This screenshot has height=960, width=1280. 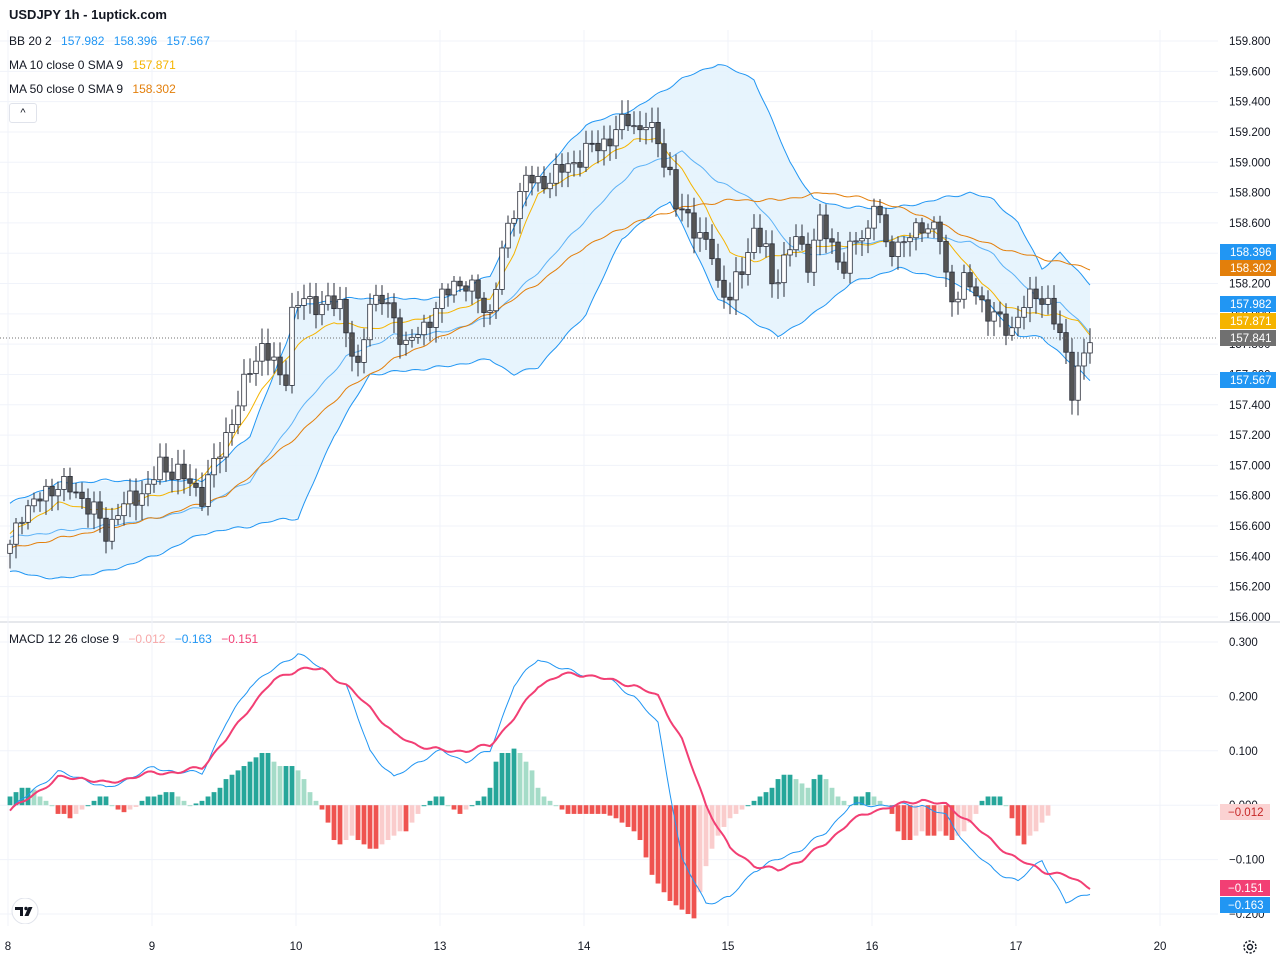 What do you see at coordinates (296, 947) in the screenshot?
I see `time-tick-label: 10` at bounding box center [296, 947].